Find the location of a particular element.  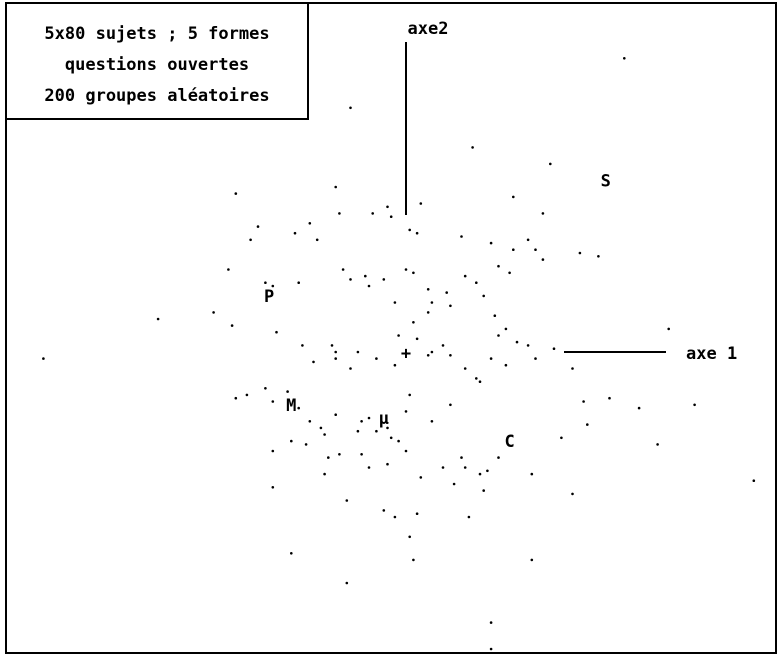

group-label: S is located at coordinates (606, 181).